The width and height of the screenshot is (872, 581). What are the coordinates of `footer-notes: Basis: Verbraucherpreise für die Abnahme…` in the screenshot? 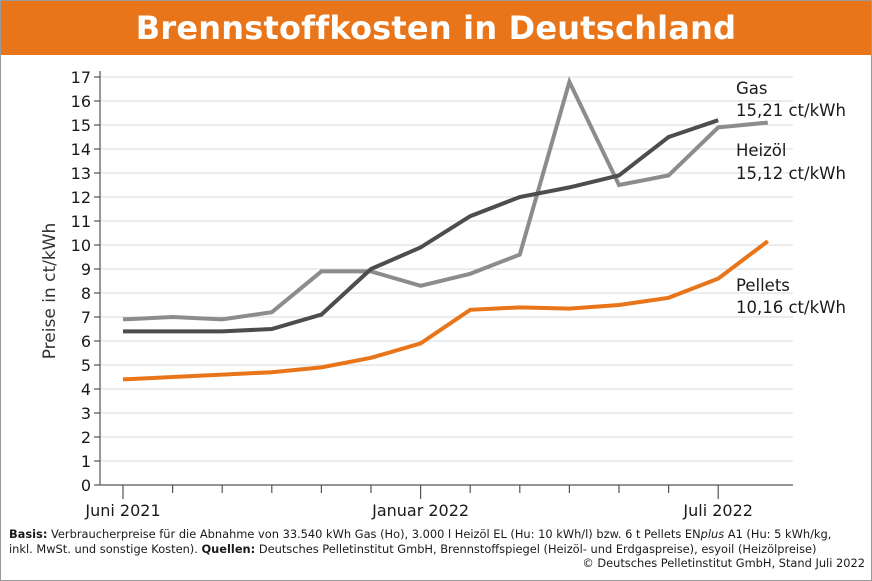 It's located at (437, 549).